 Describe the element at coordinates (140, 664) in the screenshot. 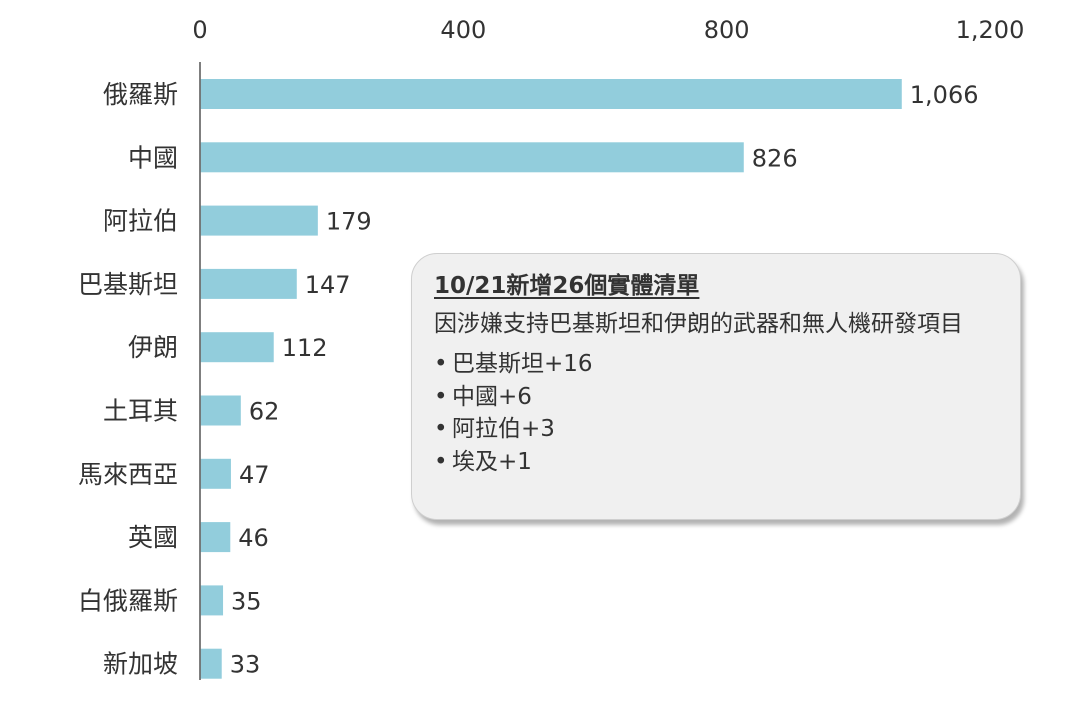

I see `category-label: 新加坡` at that location.